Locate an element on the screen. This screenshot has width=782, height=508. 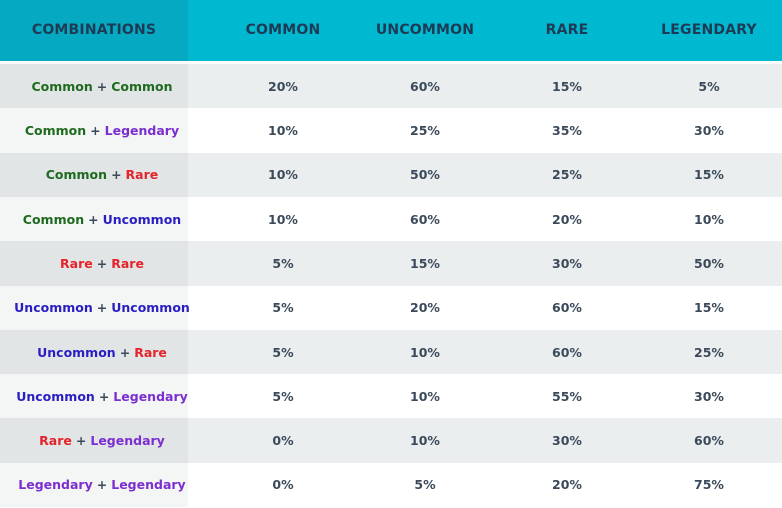
legendary-chance-cell: 60% is located at coordinates (709, 441).